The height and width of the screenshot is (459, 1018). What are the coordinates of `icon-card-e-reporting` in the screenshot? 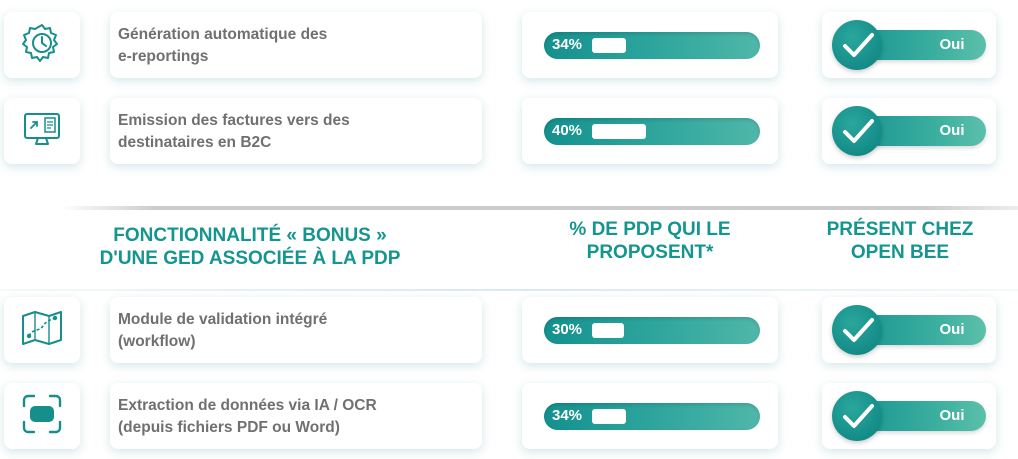 It's located at (42, 45).